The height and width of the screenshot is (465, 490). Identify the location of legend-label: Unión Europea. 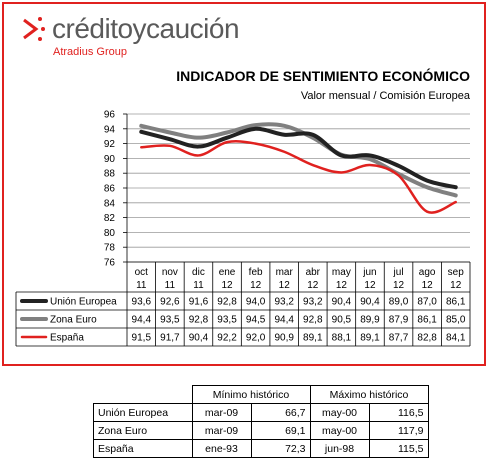
(83, 302).